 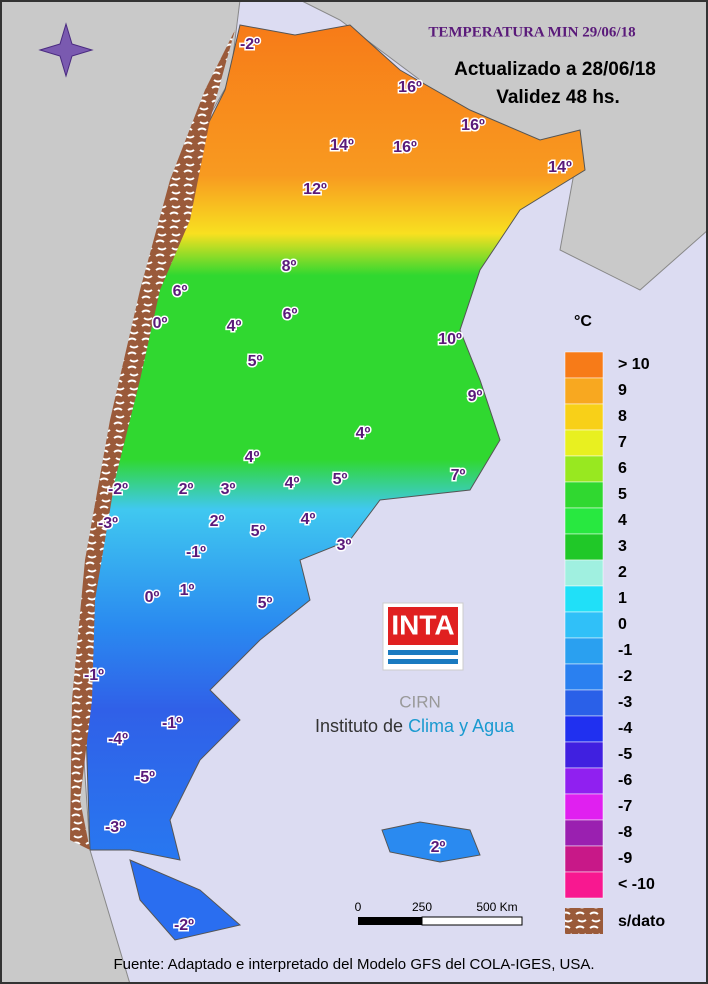 What do you see at coordinates (641, 921) in the screenshot?
I see `no-data-label: s/dato` at bounding box center [641, 921].